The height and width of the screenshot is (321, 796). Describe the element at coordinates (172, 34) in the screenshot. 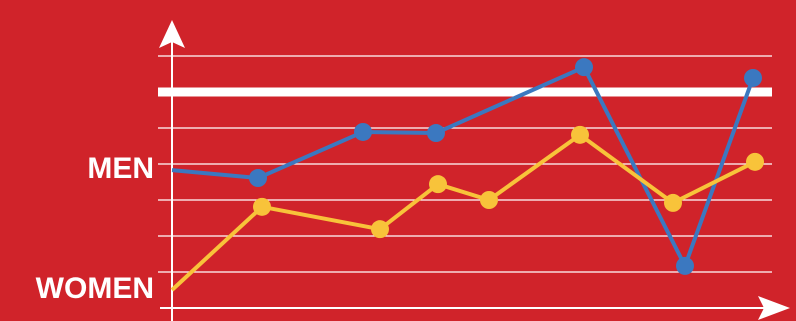

I see `y-axis-arrow` at that location.